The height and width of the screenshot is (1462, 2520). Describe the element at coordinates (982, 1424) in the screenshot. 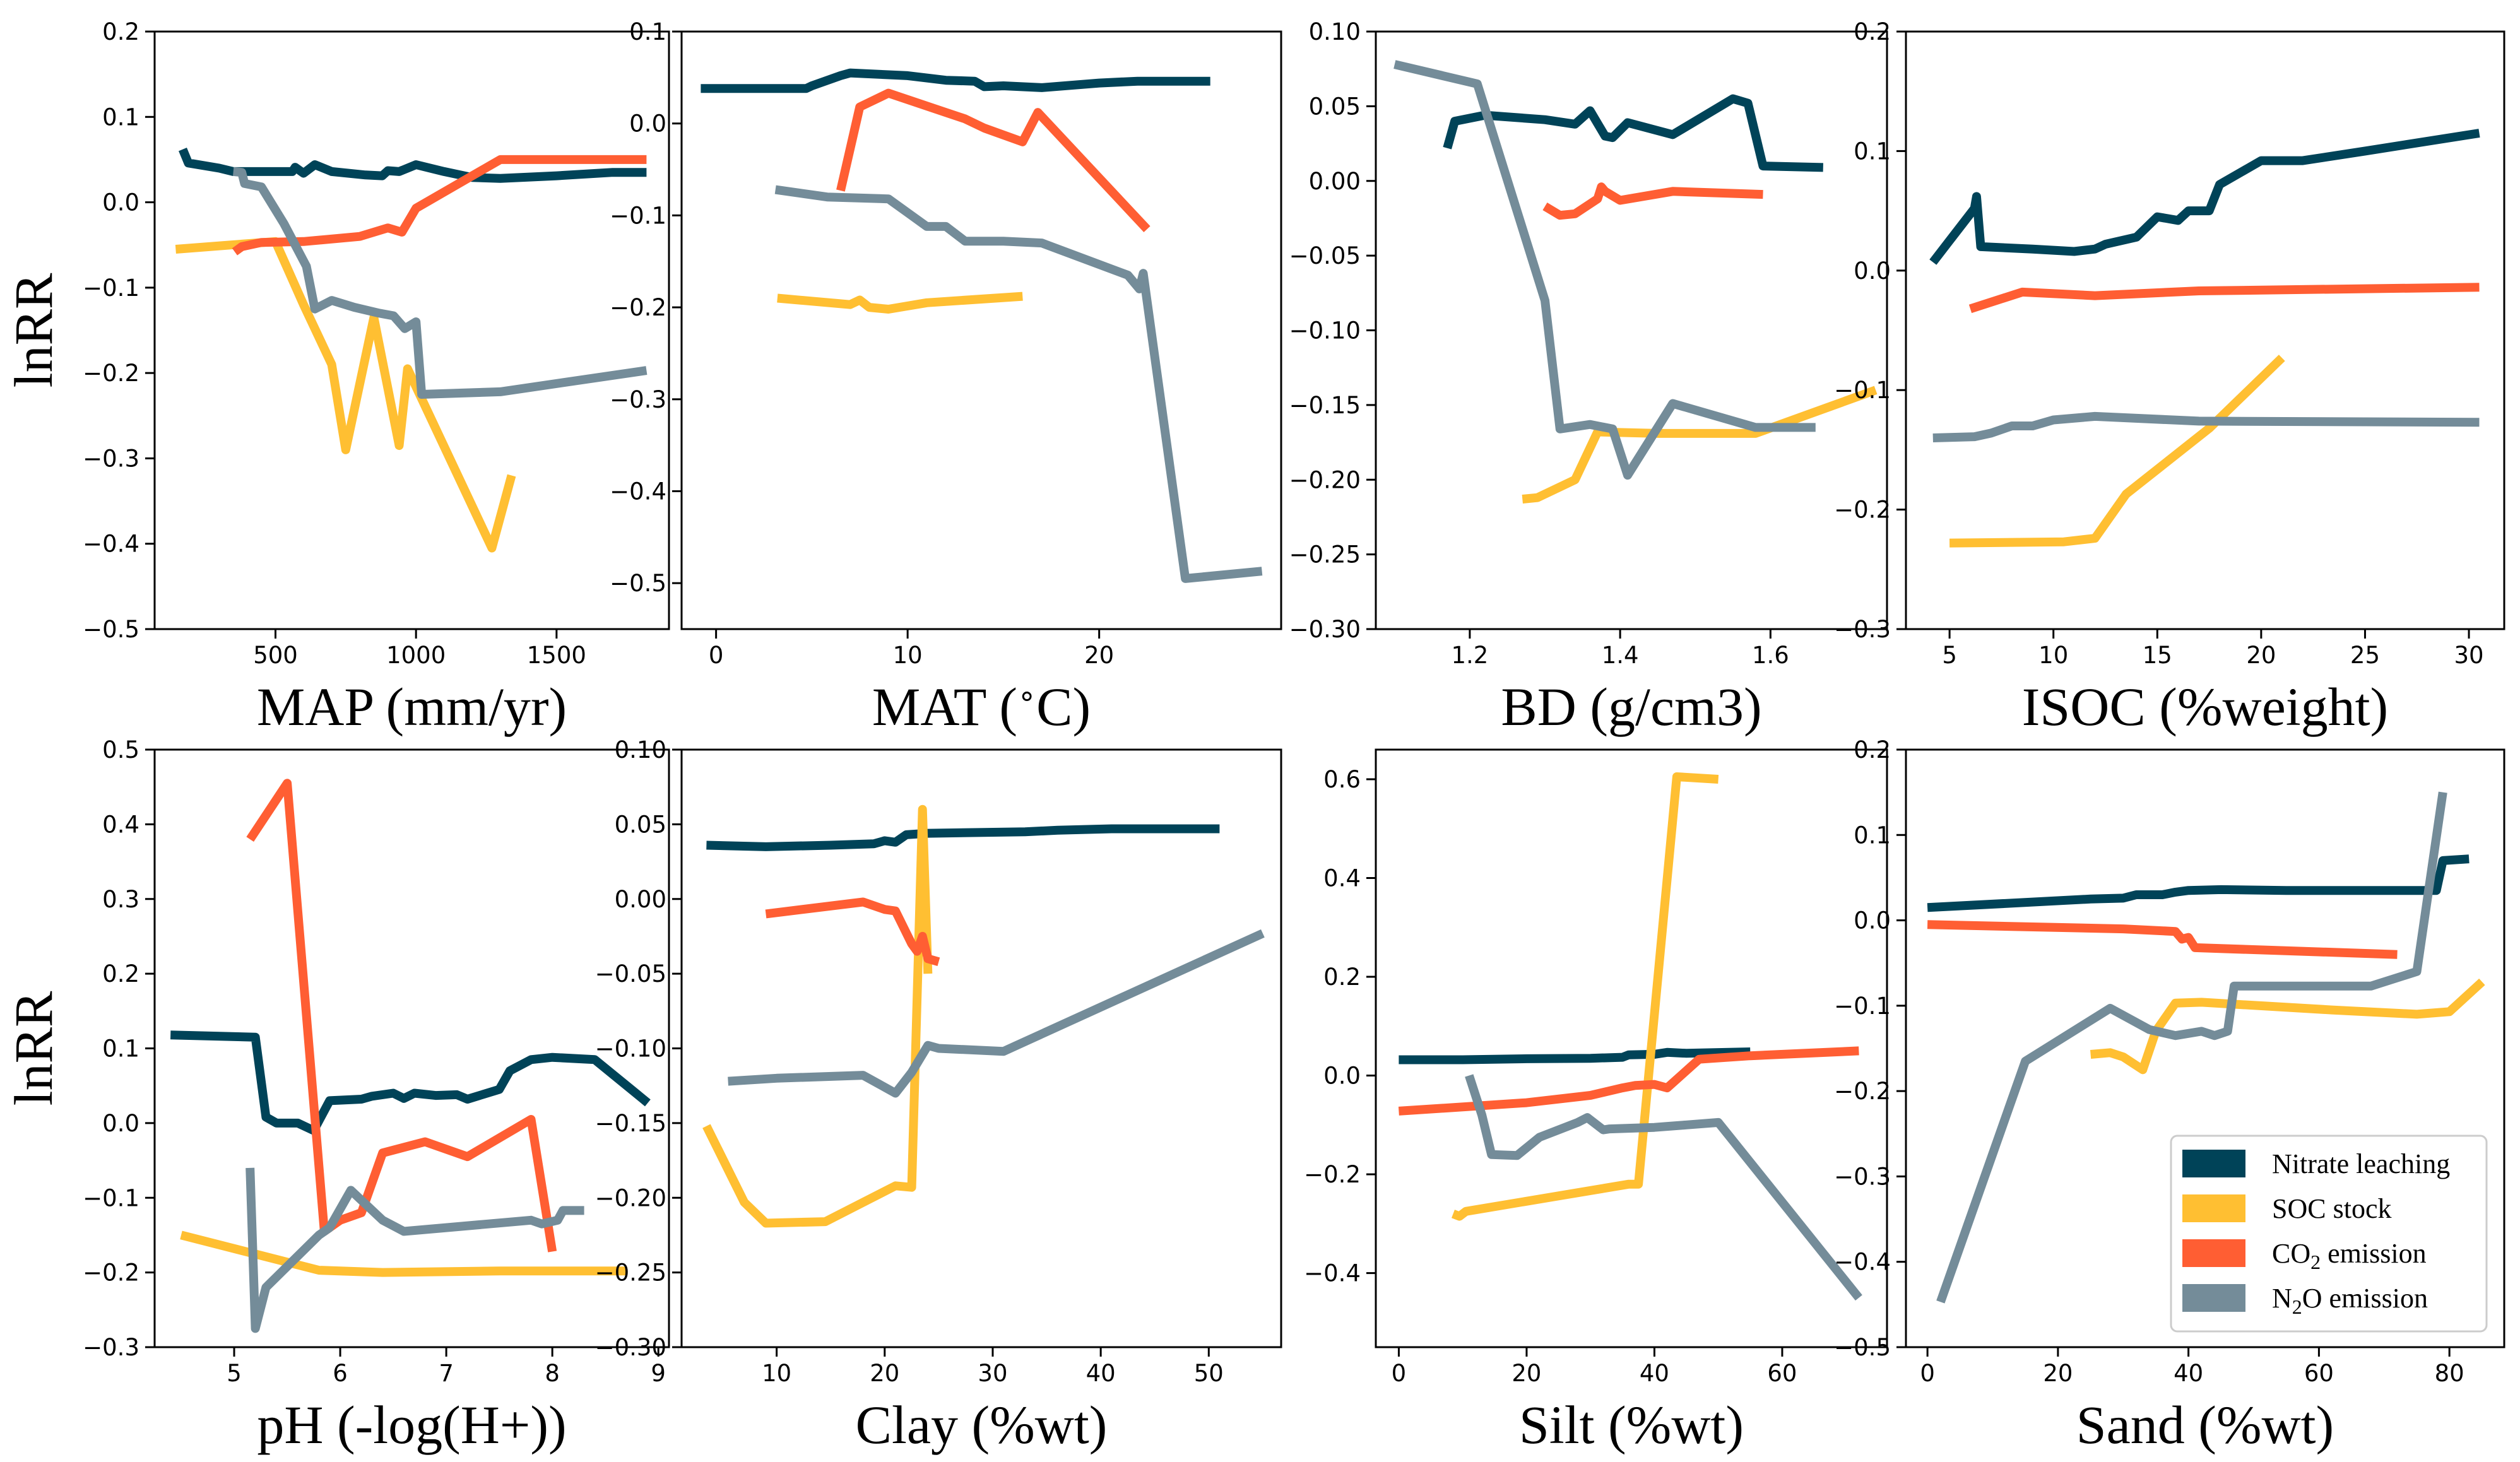

I see `x-axis-label: Clay (%wt)` at that location.